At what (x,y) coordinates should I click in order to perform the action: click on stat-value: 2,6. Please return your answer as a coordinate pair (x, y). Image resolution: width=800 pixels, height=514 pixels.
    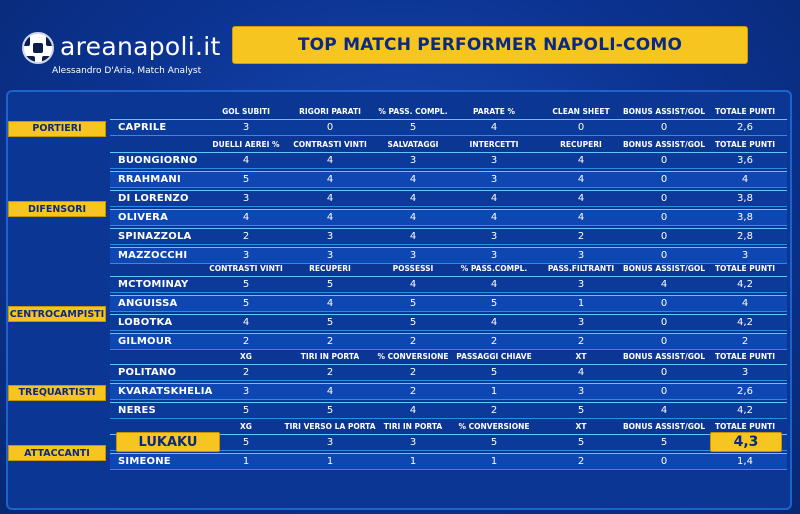
    Looking at the image, I should click on (745, 391).